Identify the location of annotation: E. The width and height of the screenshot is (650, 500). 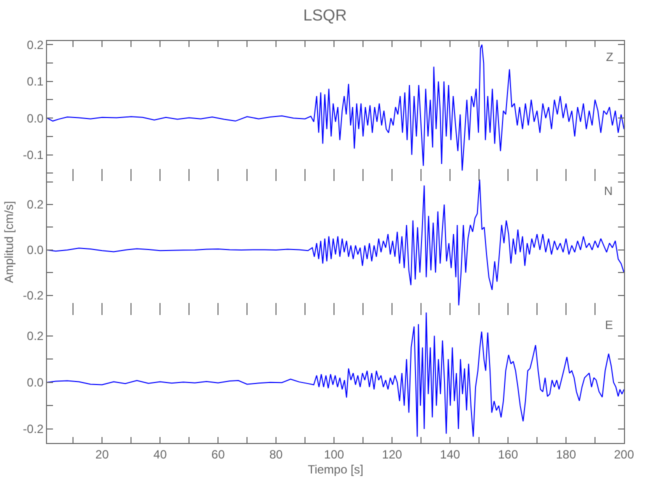
(609, 325).